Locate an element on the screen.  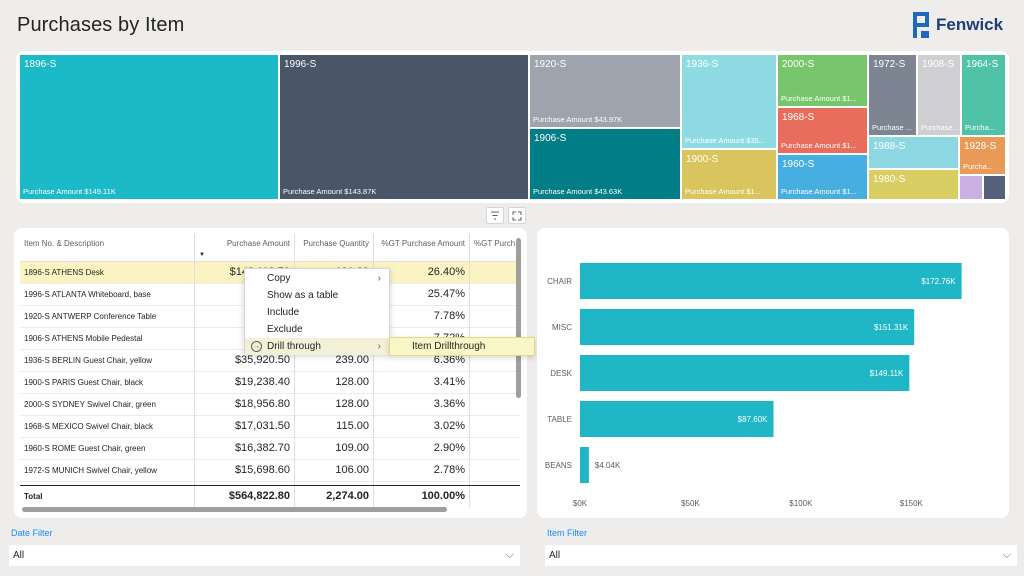
treemap-tile-name: 1906-S is located at coordinates (550, 138).